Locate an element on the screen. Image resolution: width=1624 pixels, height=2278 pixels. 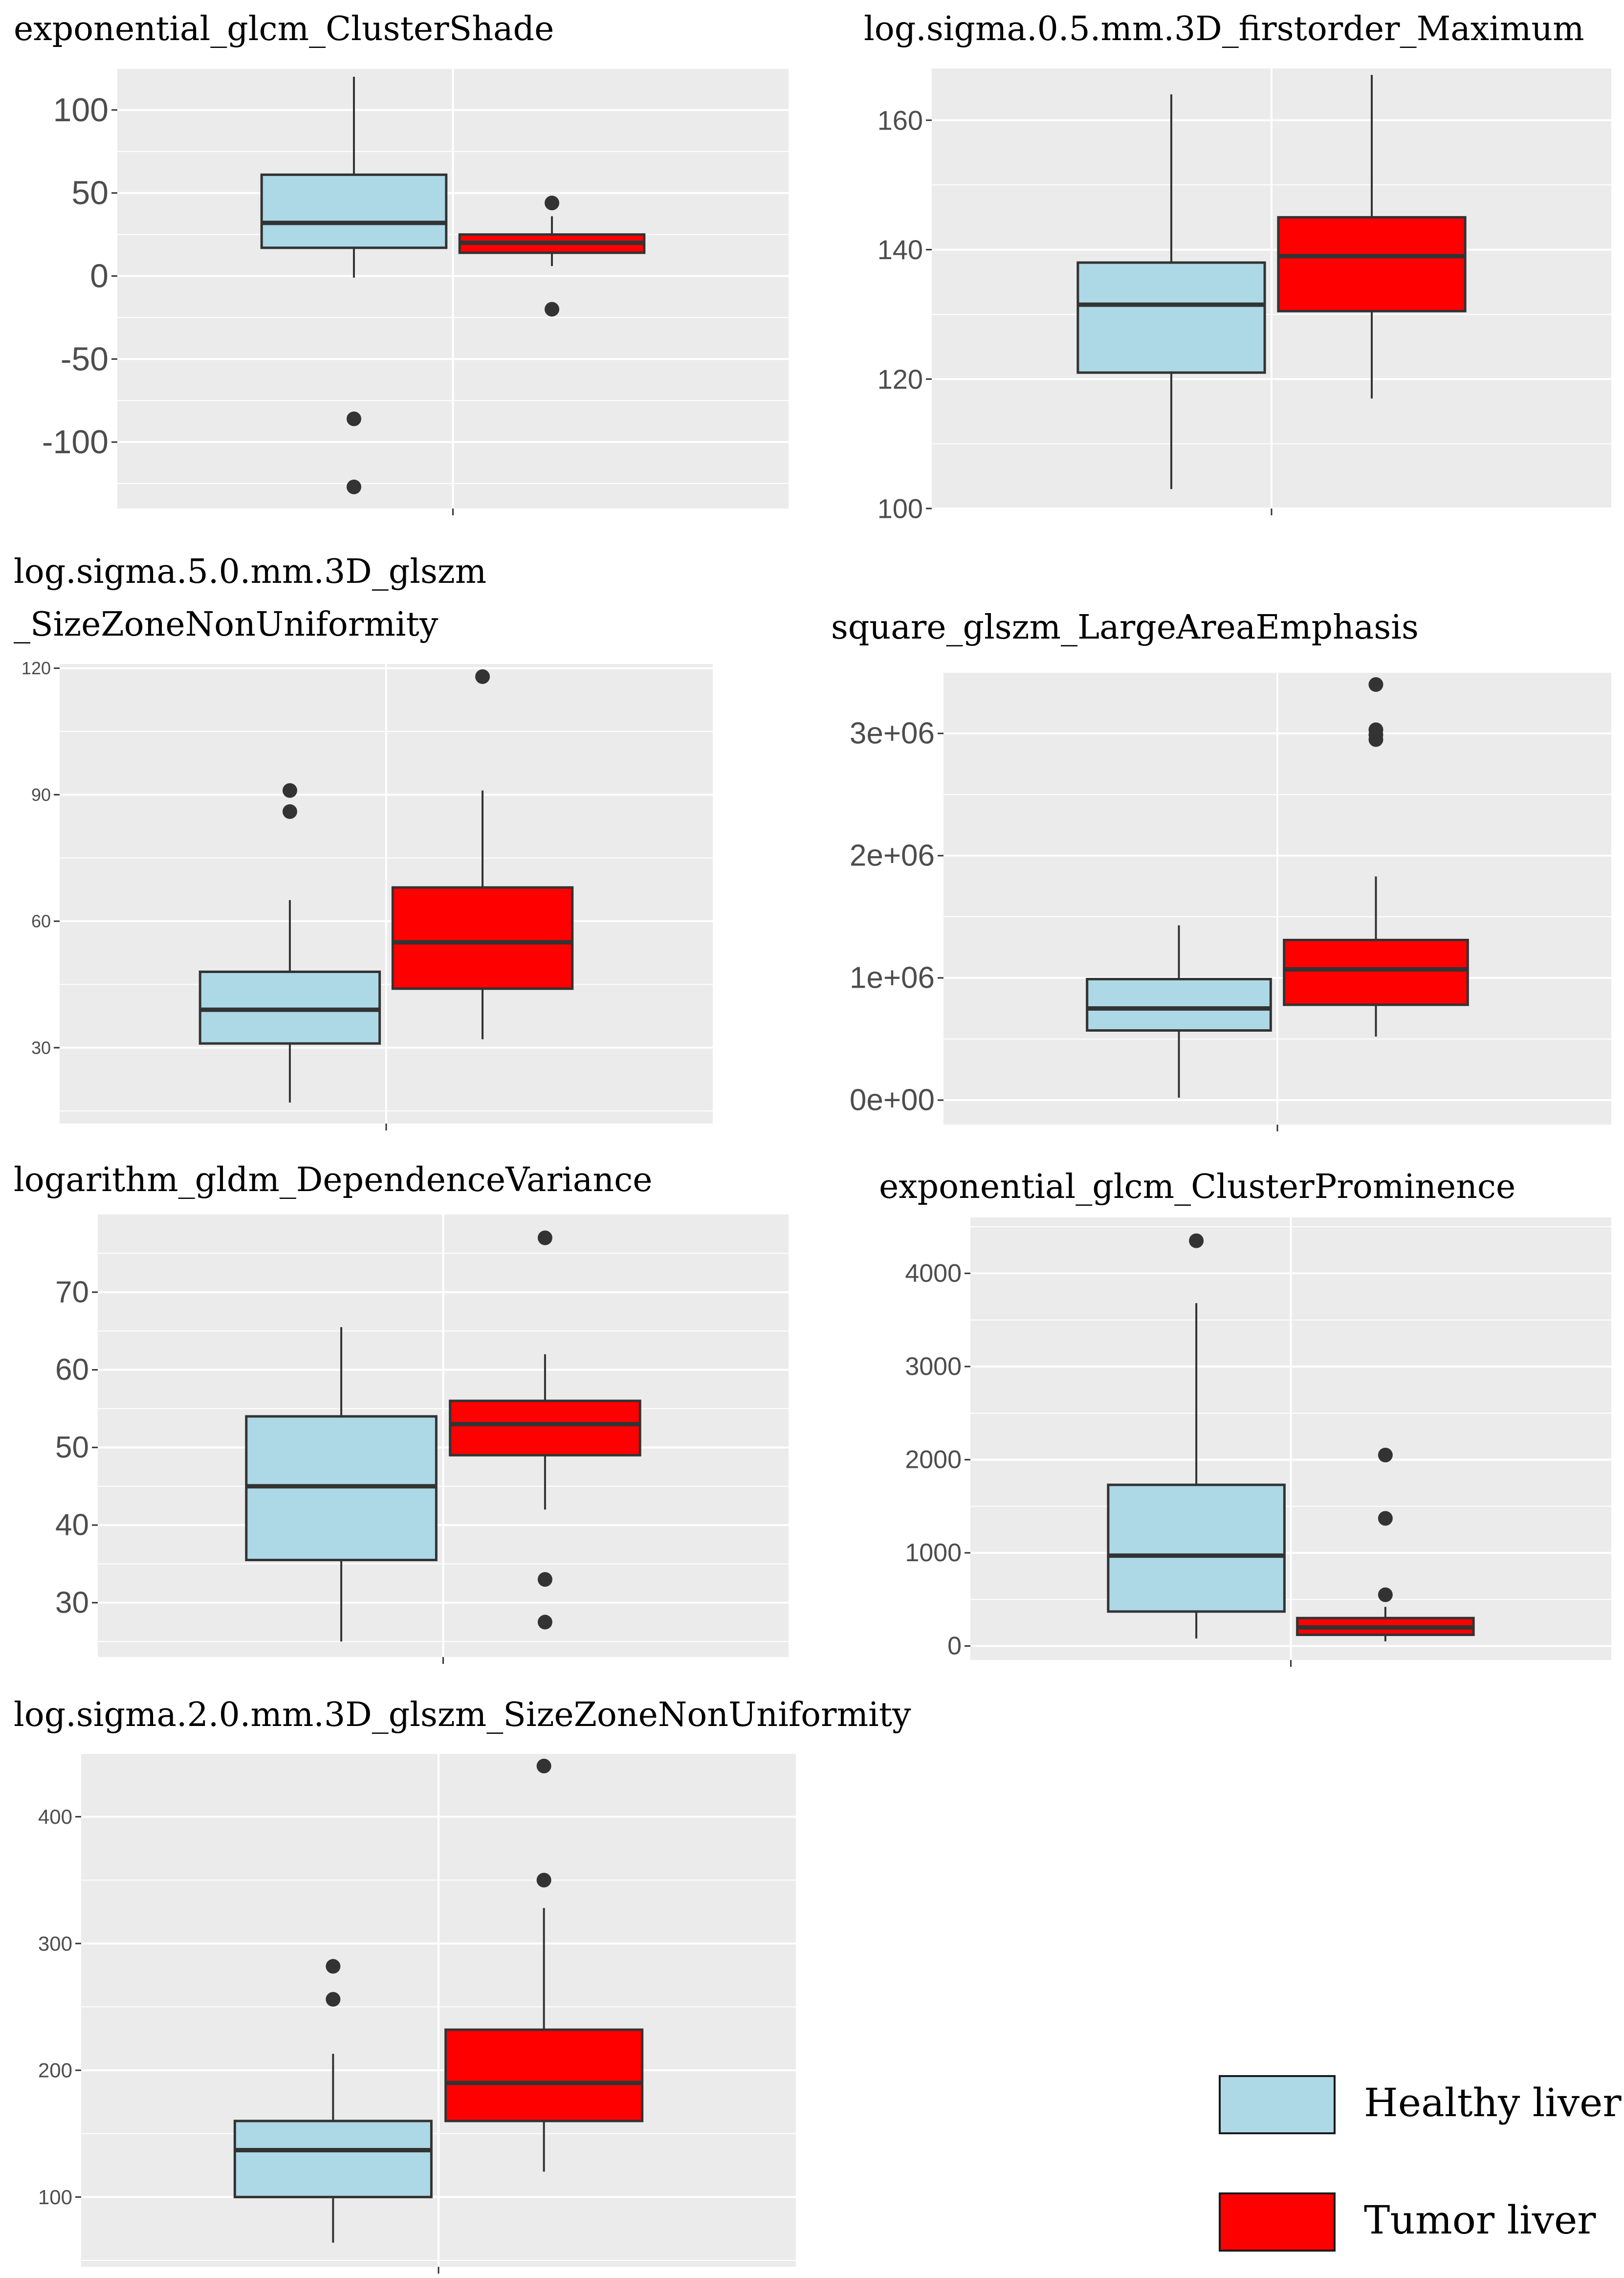
y-tick-label: 400 is located at coordinates (55, 1817).